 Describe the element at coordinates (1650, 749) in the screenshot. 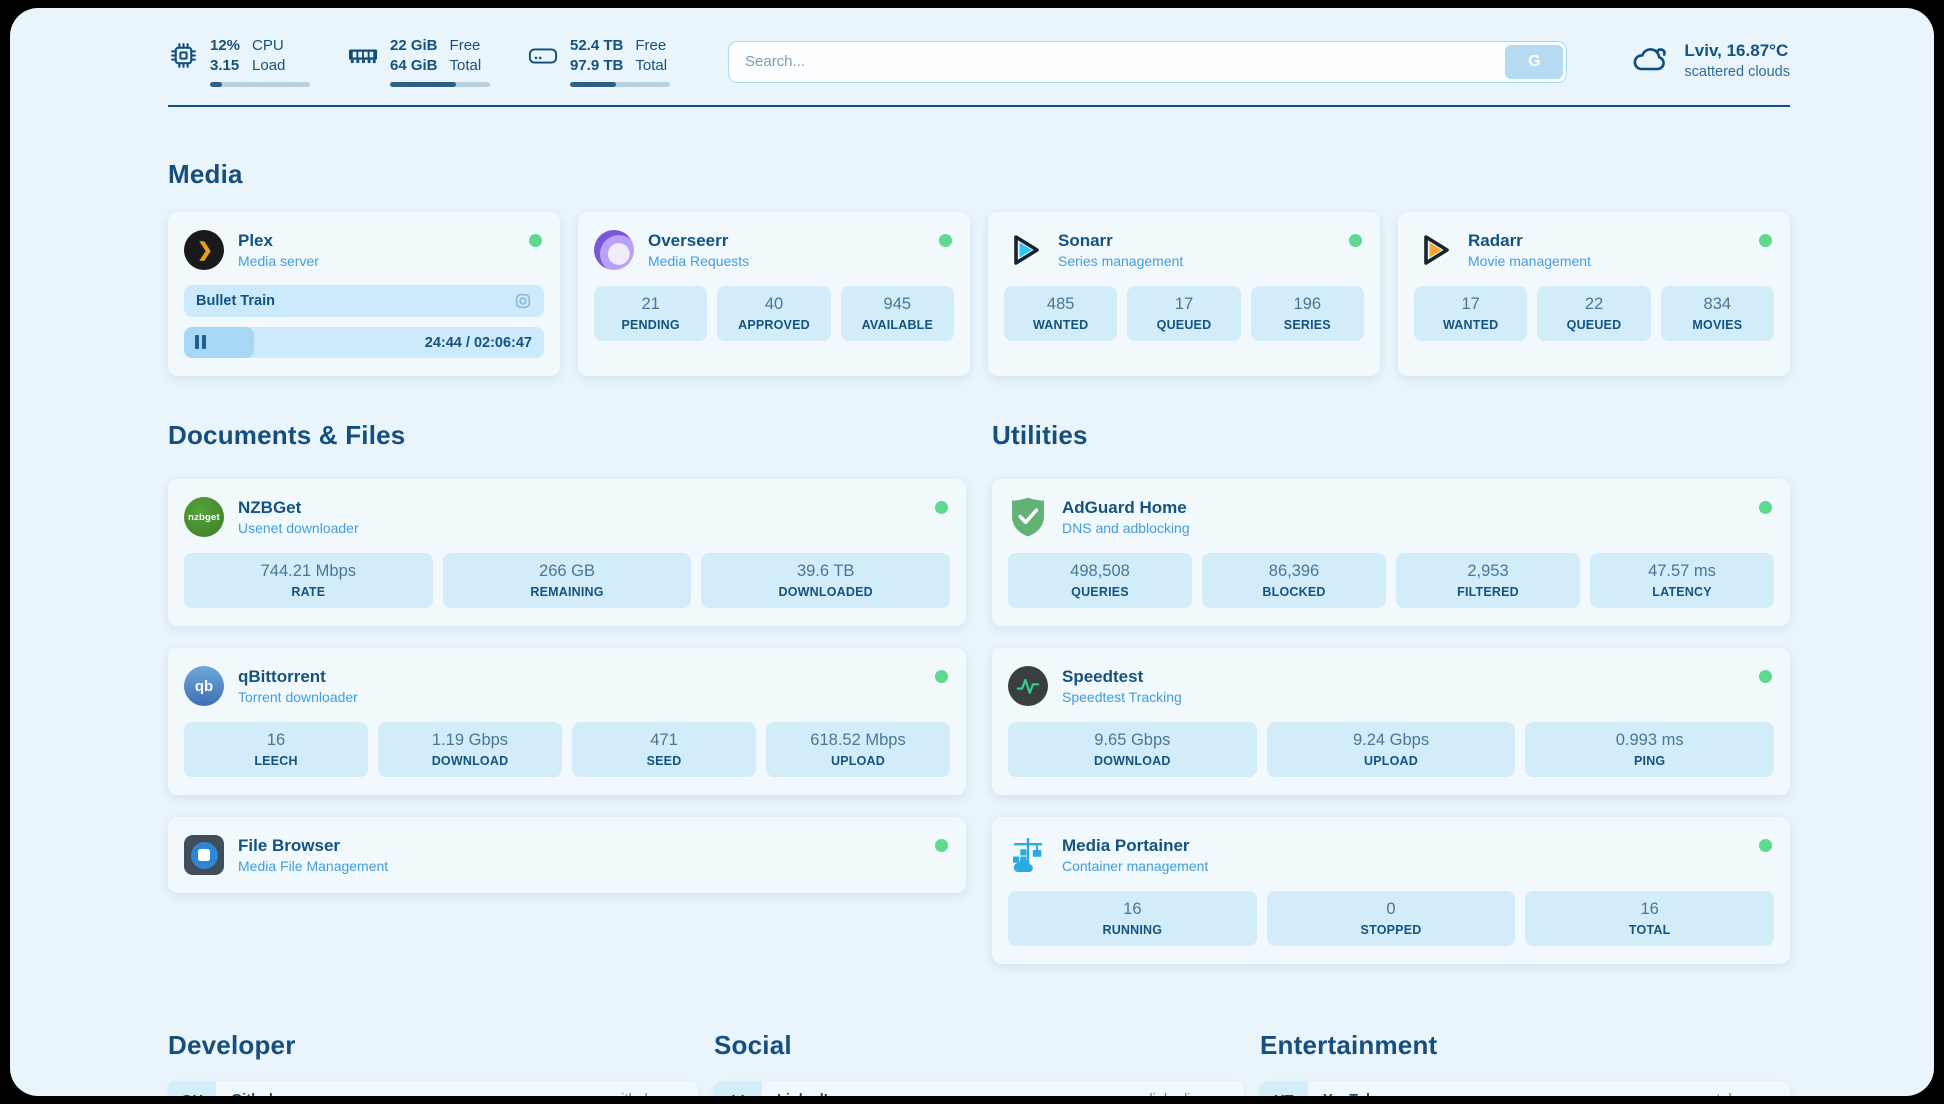

I see `stat-box: 0.993 ms PING` at that location.